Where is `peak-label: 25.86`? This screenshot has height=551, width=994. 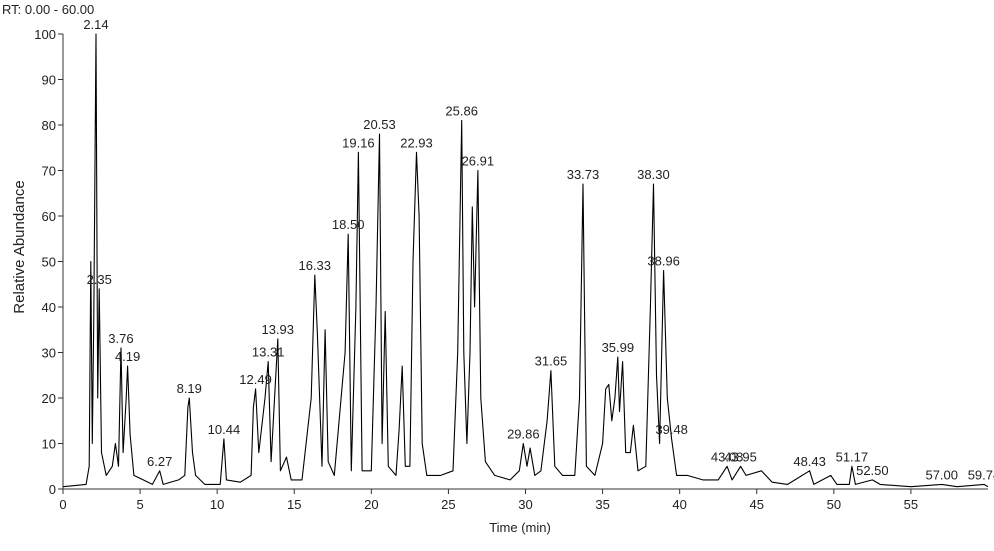 peak-label: 25.86 is located at coordinates (461, 110).